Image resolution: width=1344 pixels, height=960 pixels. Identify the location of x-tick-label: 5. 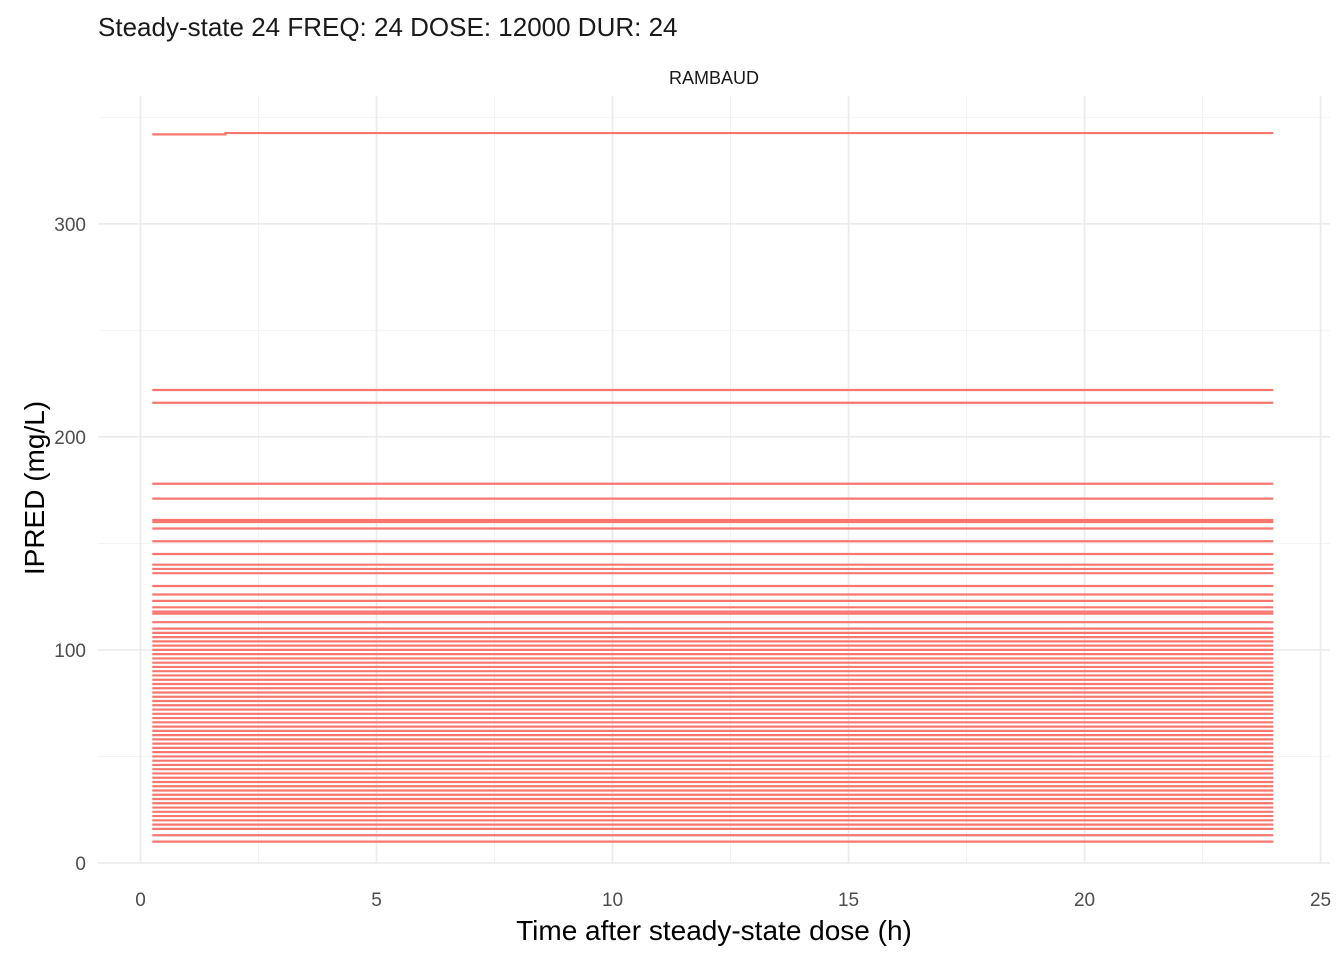
(376, 900).